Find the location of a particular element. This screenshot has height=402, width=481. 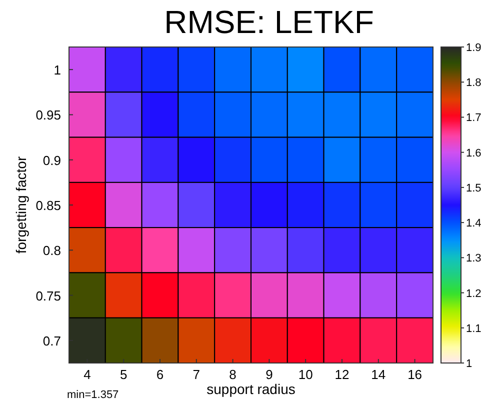

color-bar-label: 1.1 is located at coordinates (473, 328).